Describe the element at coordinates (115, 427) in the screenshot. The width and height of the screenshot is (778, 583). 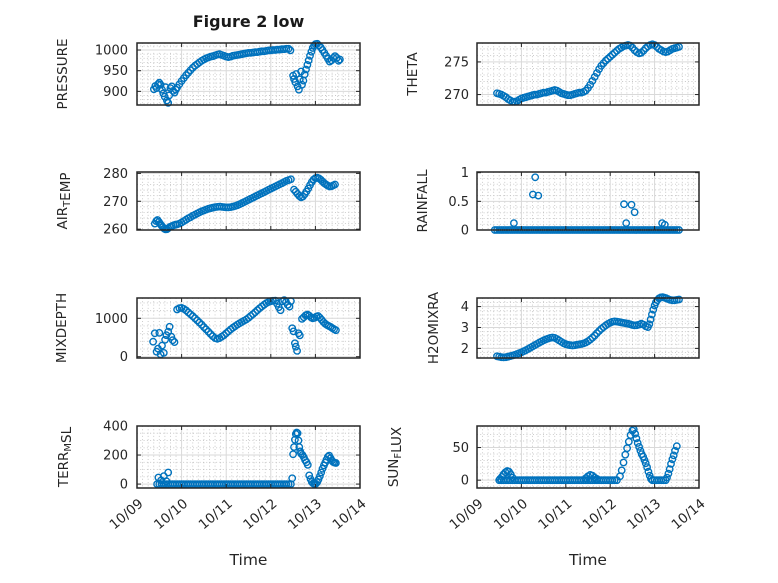
I see `y-tick-label: 400` at that location.